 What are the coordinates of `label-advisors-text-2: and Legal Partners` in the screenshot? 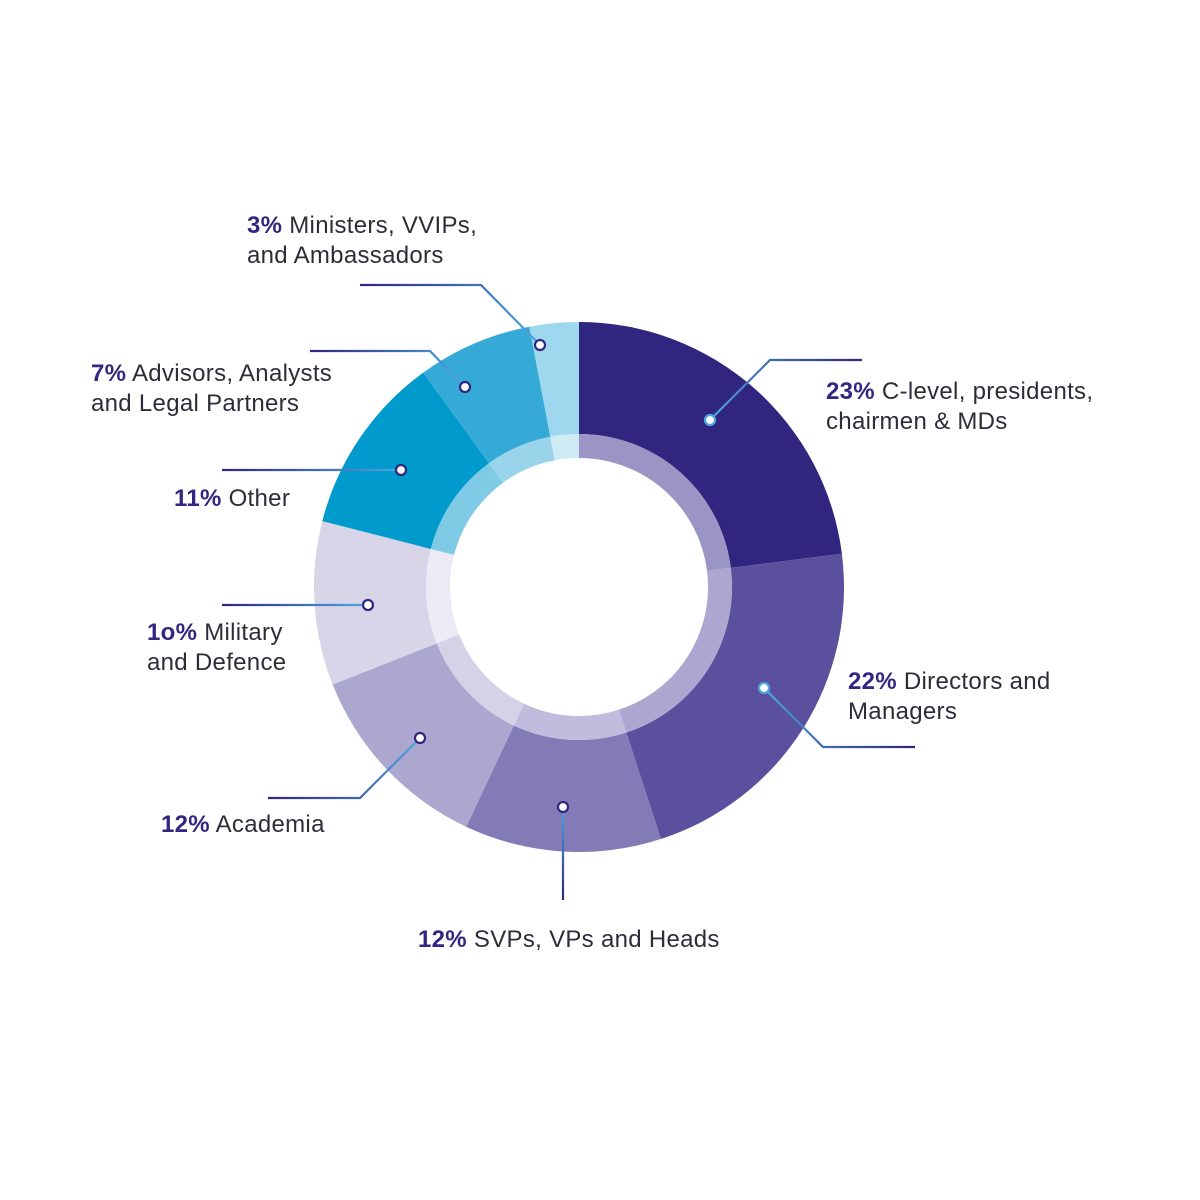 It's located at (195, 403).